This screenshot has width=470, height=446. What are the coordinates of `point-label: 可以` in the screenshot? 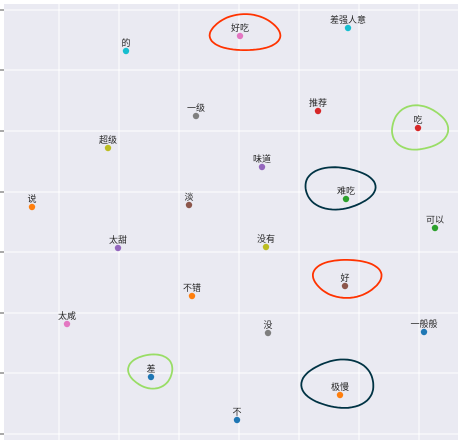 It's located at (435, 220).